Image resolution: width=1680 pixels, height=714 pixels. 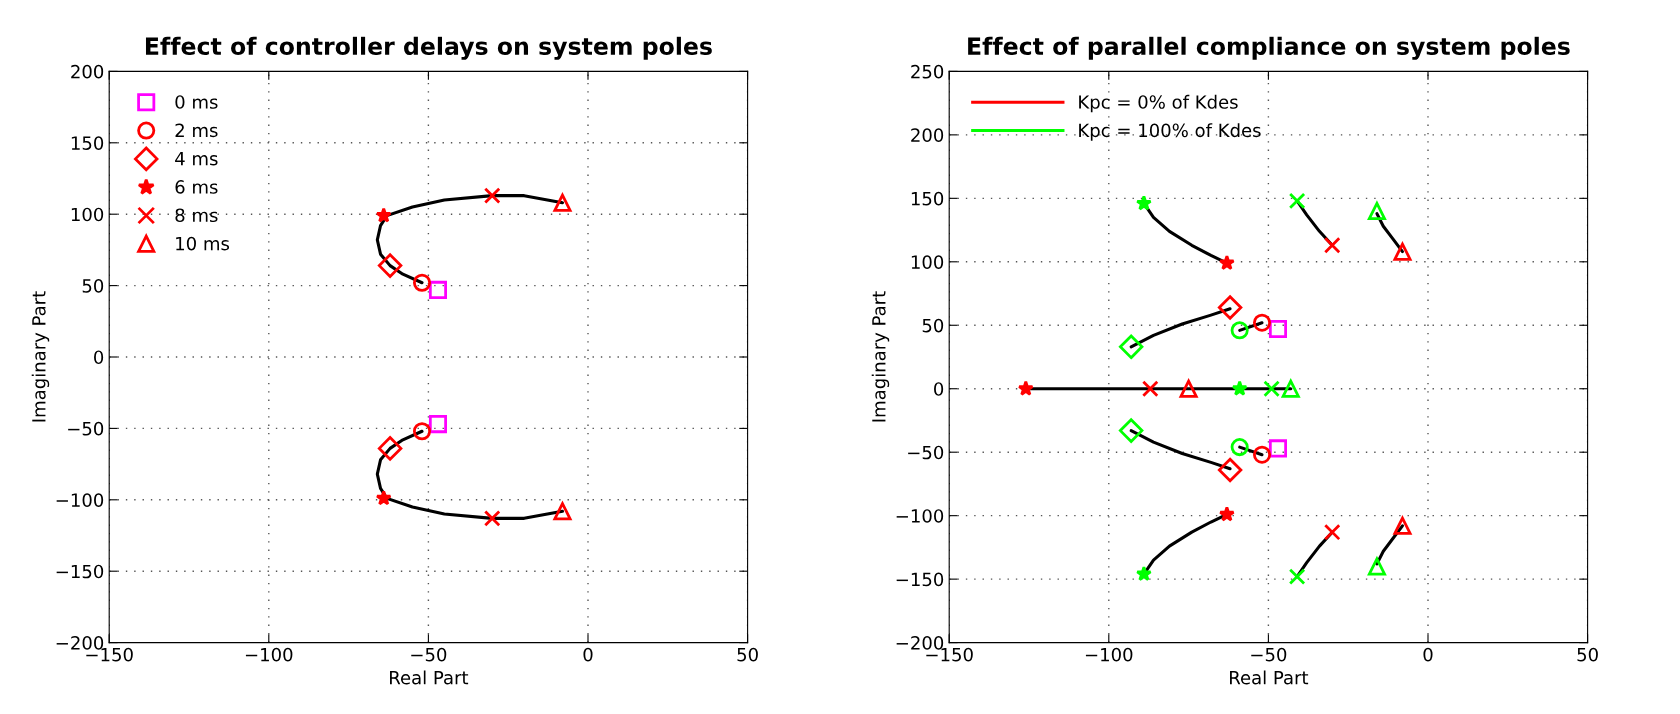 What do you see at coordinates (1269, 48) in the screenshot?
I see `chart-title: Effect of parallel compliance on system poles` at bounding box center [1269, 48].